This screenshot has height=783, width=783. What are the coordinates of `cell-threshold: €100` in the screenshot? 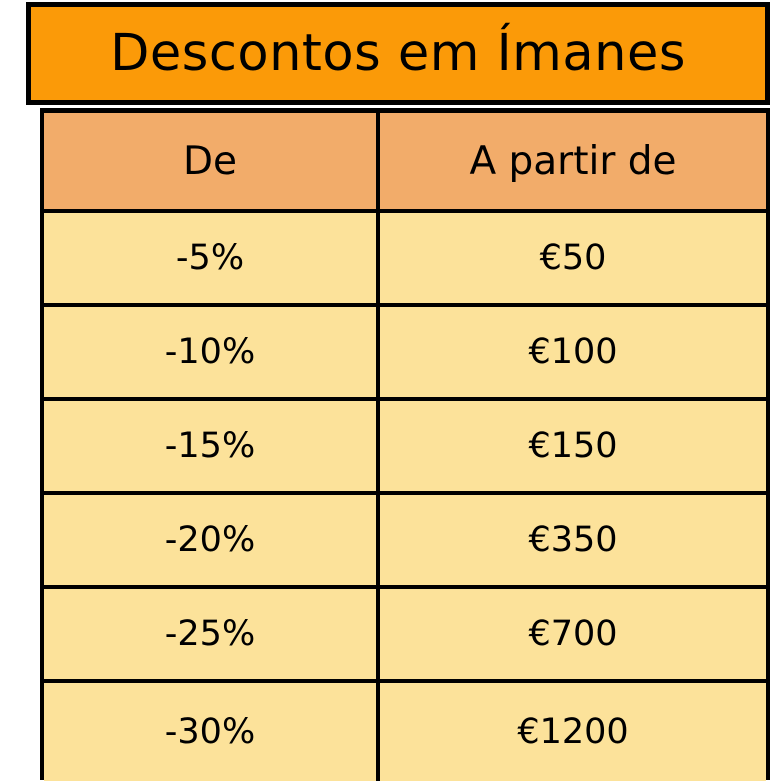 It's located at (573, 352).